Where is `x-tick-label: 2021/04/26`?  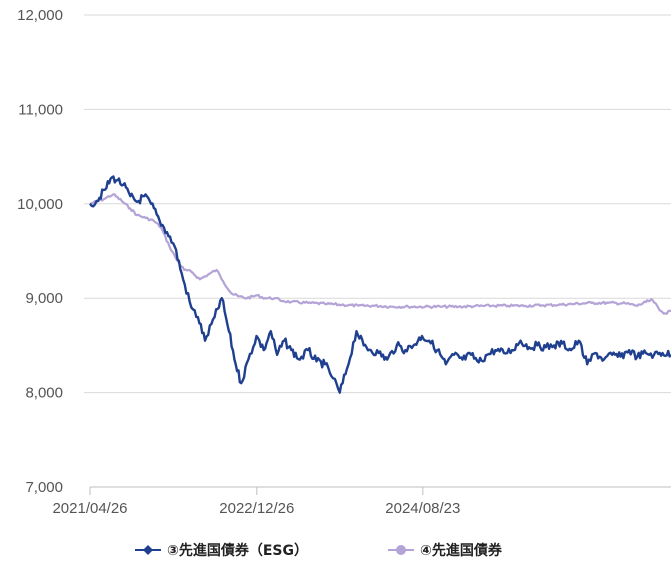
x-tick-label: 2021/04/26 is located at coordinates (89, 508).